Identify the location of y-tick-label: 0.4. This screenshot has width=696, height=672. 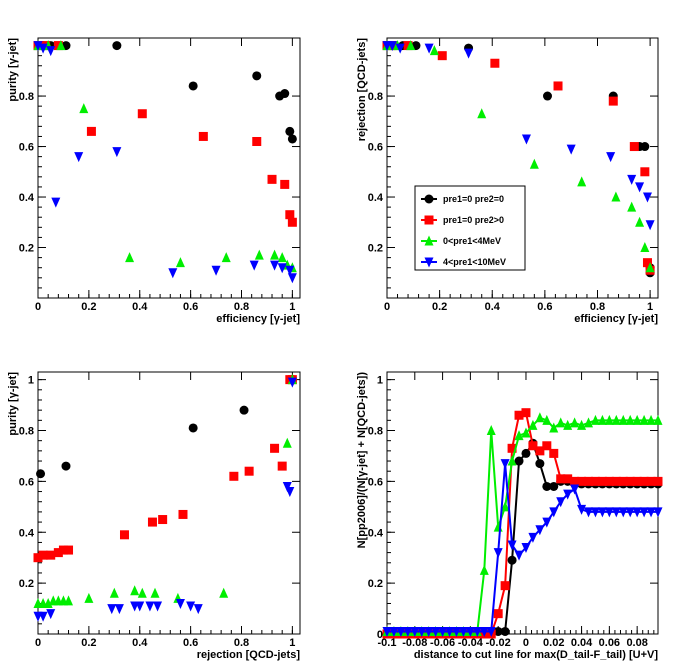
(376, 198).